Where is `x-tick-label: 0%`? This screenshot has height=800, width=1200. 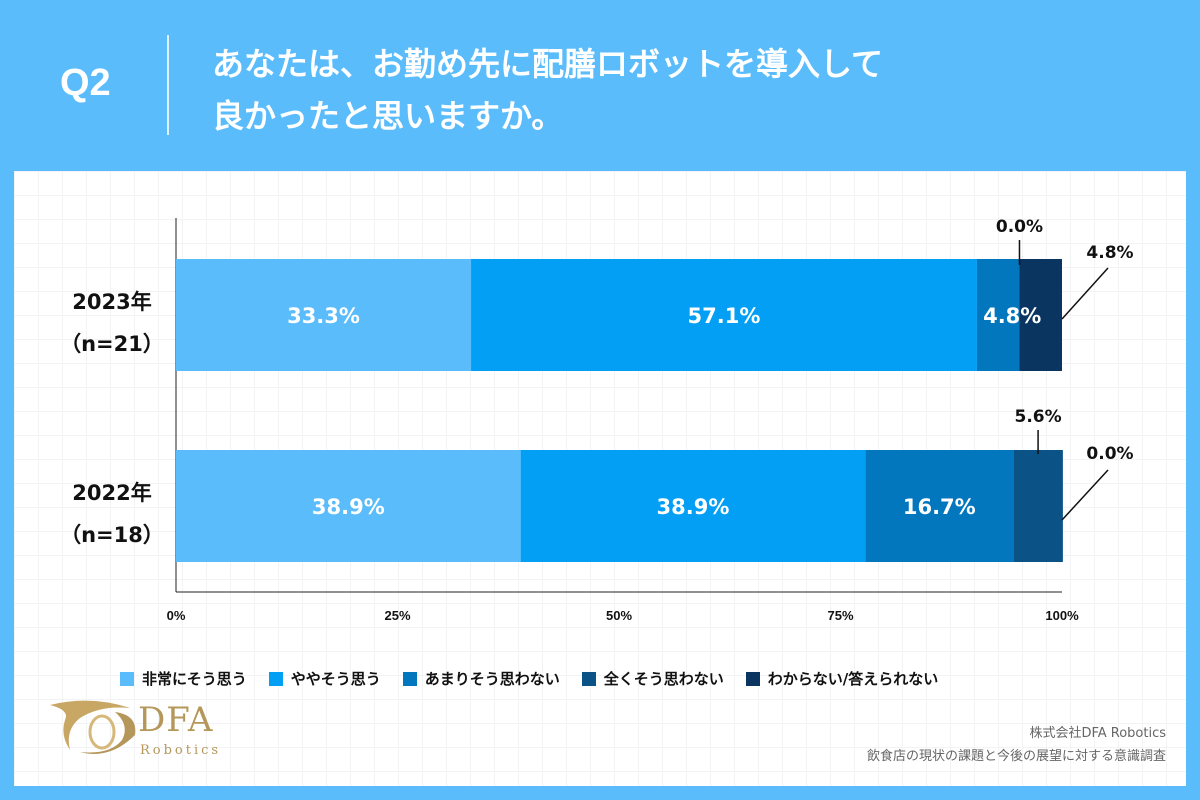
x-tick-label: 0% is located at coordinates (176, 615).